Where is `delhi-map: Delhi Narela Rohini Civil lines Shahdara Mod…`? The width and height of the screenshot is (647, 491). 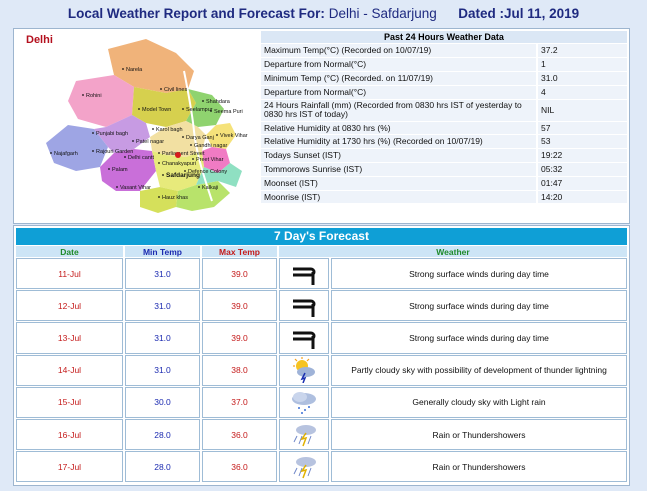
delhi-map: Delhi Narela Rohini Civil lines Shahdara Mod… is located at coordinates (138, 126).